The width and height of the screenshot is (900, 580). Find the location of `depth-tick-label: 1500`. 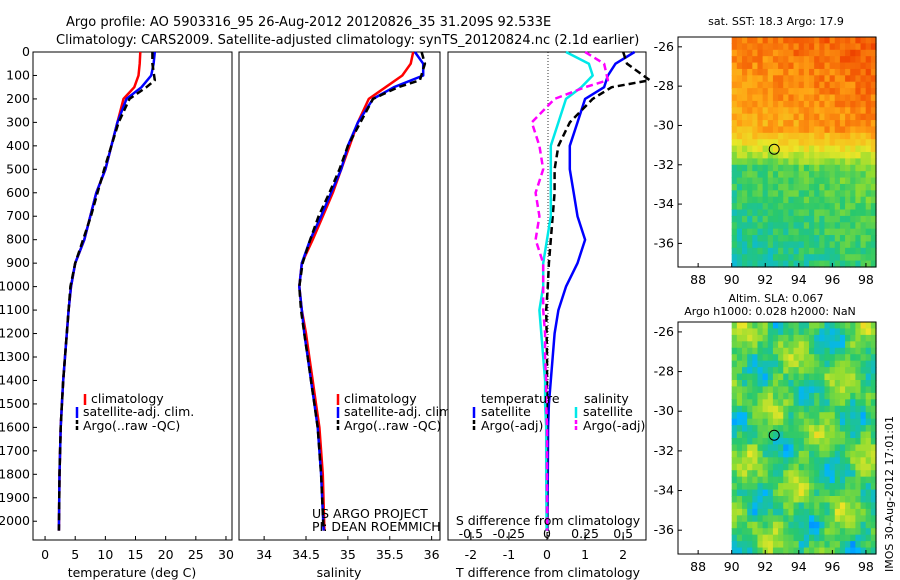

depth-tick-label: 1500 is located at coordinates (15, 403).